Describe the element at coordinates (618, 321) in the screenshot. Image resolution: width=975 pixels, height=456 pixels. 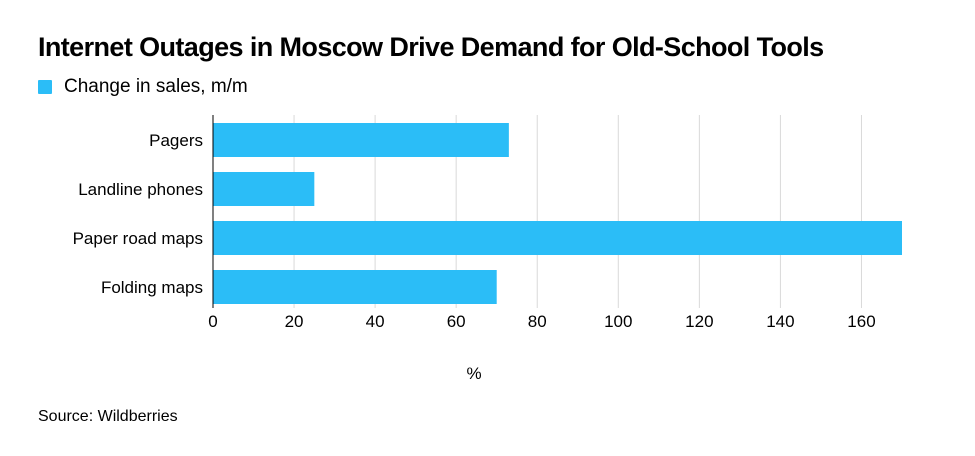
I see `x-tick-label-100: 100` at that location.